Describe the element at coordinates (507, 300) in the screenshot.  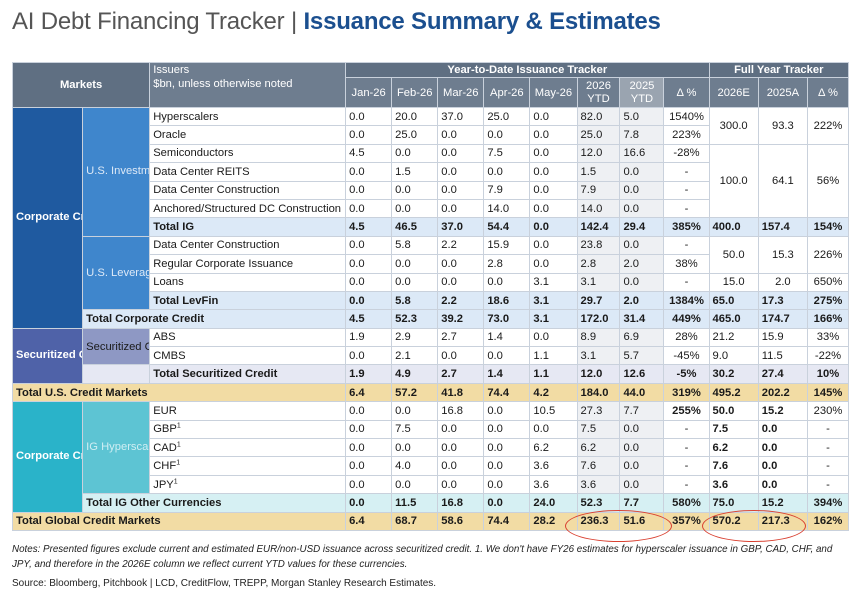
I see `cell: 18.6` at that location.